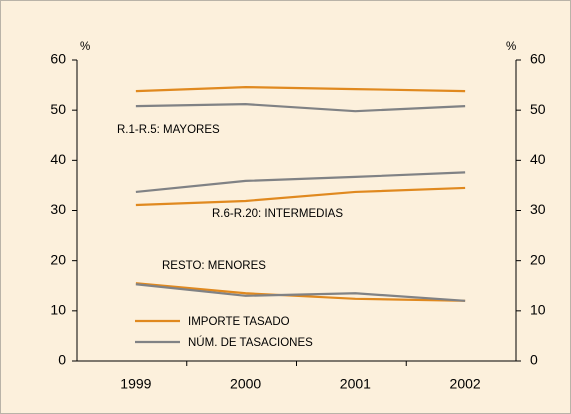  Describe the element at coordinates (58, 159) in the screenshot. I see `y-tick-label: 40` at that location.